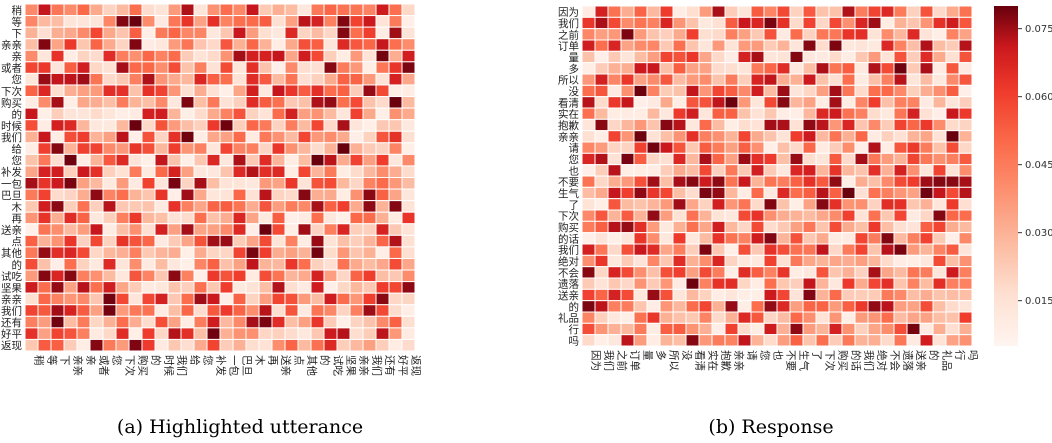 The image size is (1052, 443). Describe the element at coordinates (568, 261) in the screenshot. I see `y-tick-label: 绝对` at that location.